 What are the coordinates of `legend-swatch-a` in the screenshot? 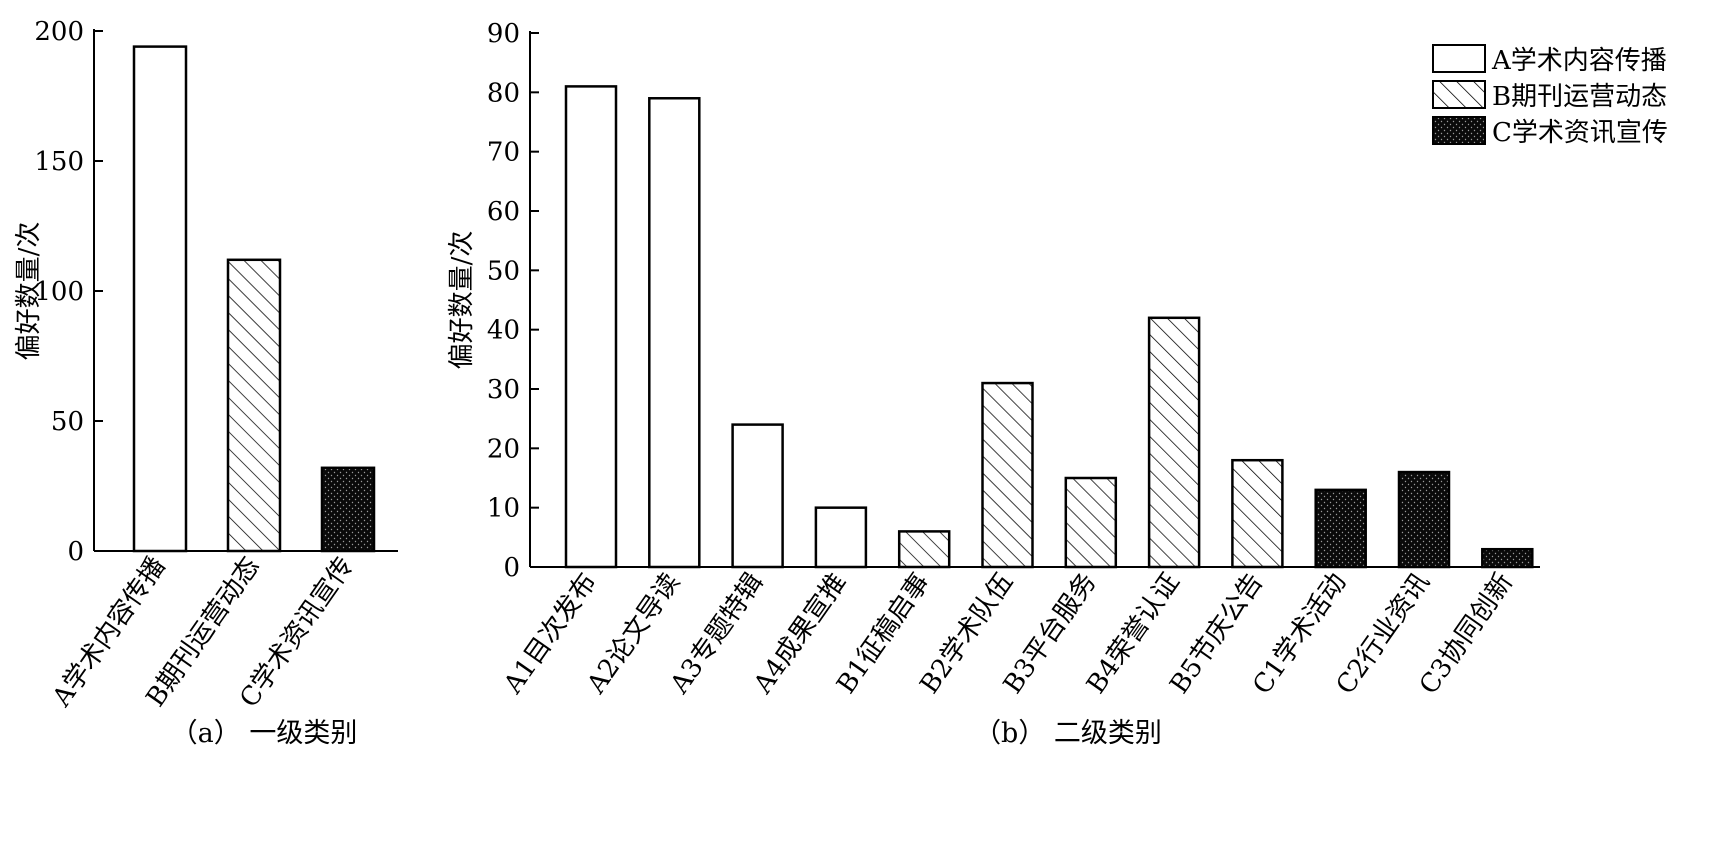 It's located at (1459, 58).